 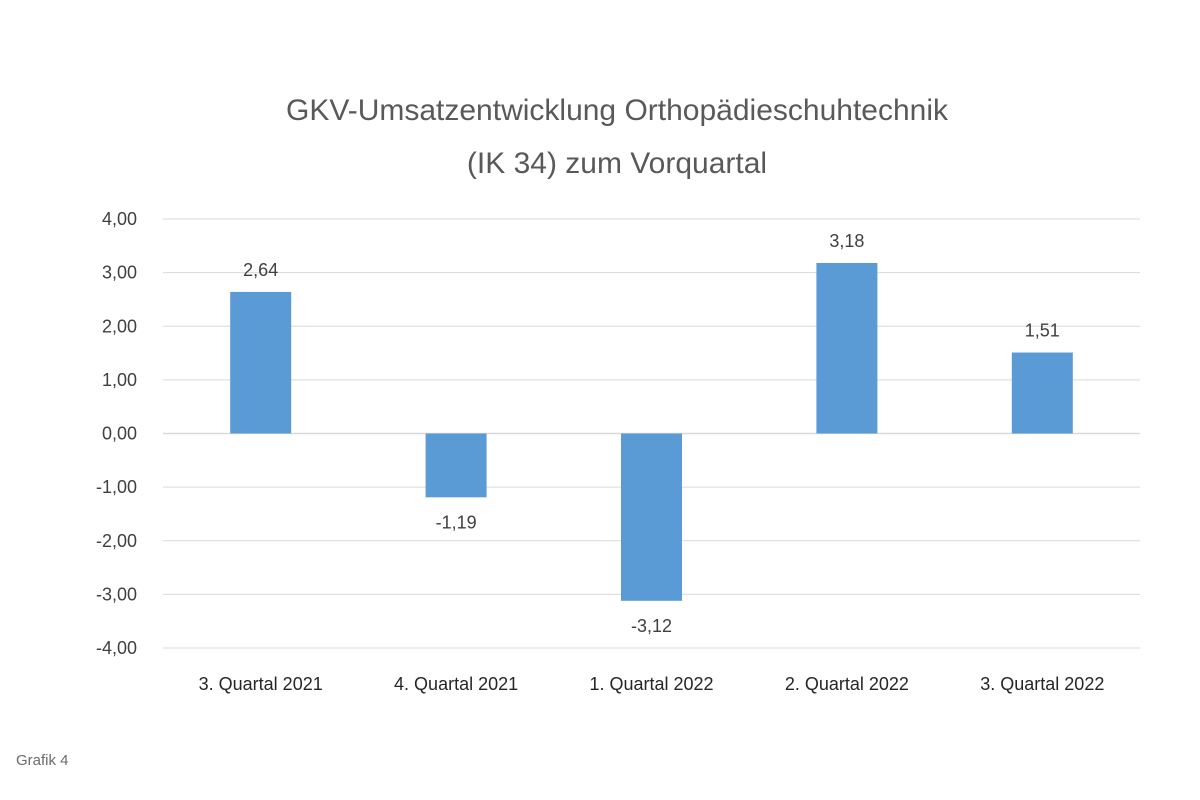 What do you see at coordinates (847, 684) in the screenshot?
I see `x-category-label: 2. Quartal 2022` at bounding box center [847, 684].